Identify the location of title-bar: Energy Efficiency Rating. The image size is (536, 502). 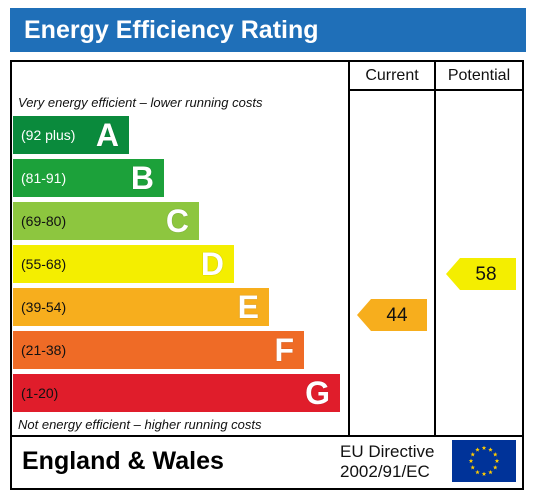
(268, 30).